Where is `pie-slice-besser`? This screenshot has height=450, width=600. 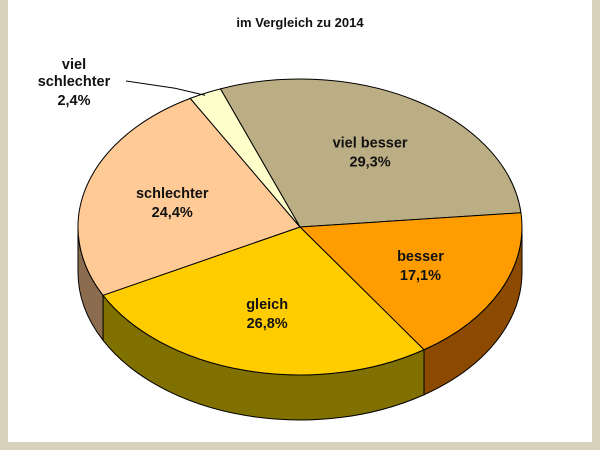
pie-slice-besser is located at coordinates (410, 281).